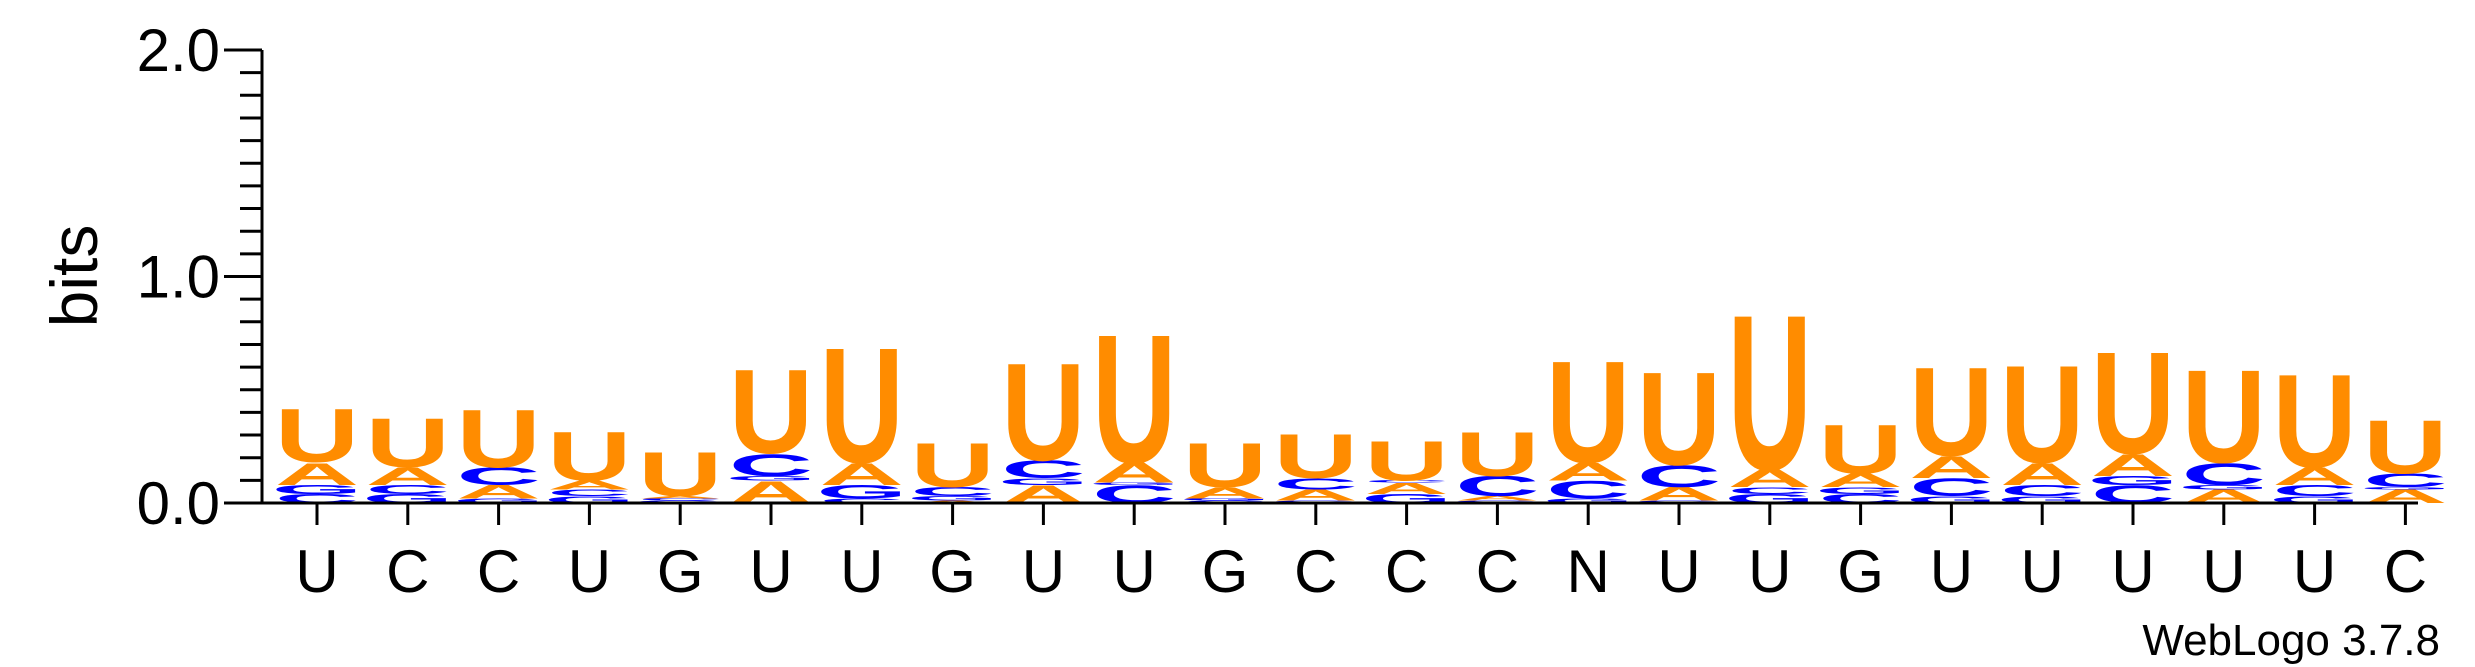 This screenshot has width=2475, height=667. I want to click on weblogo-credit: WebLogo 3.7.8, so click(2291, 640).